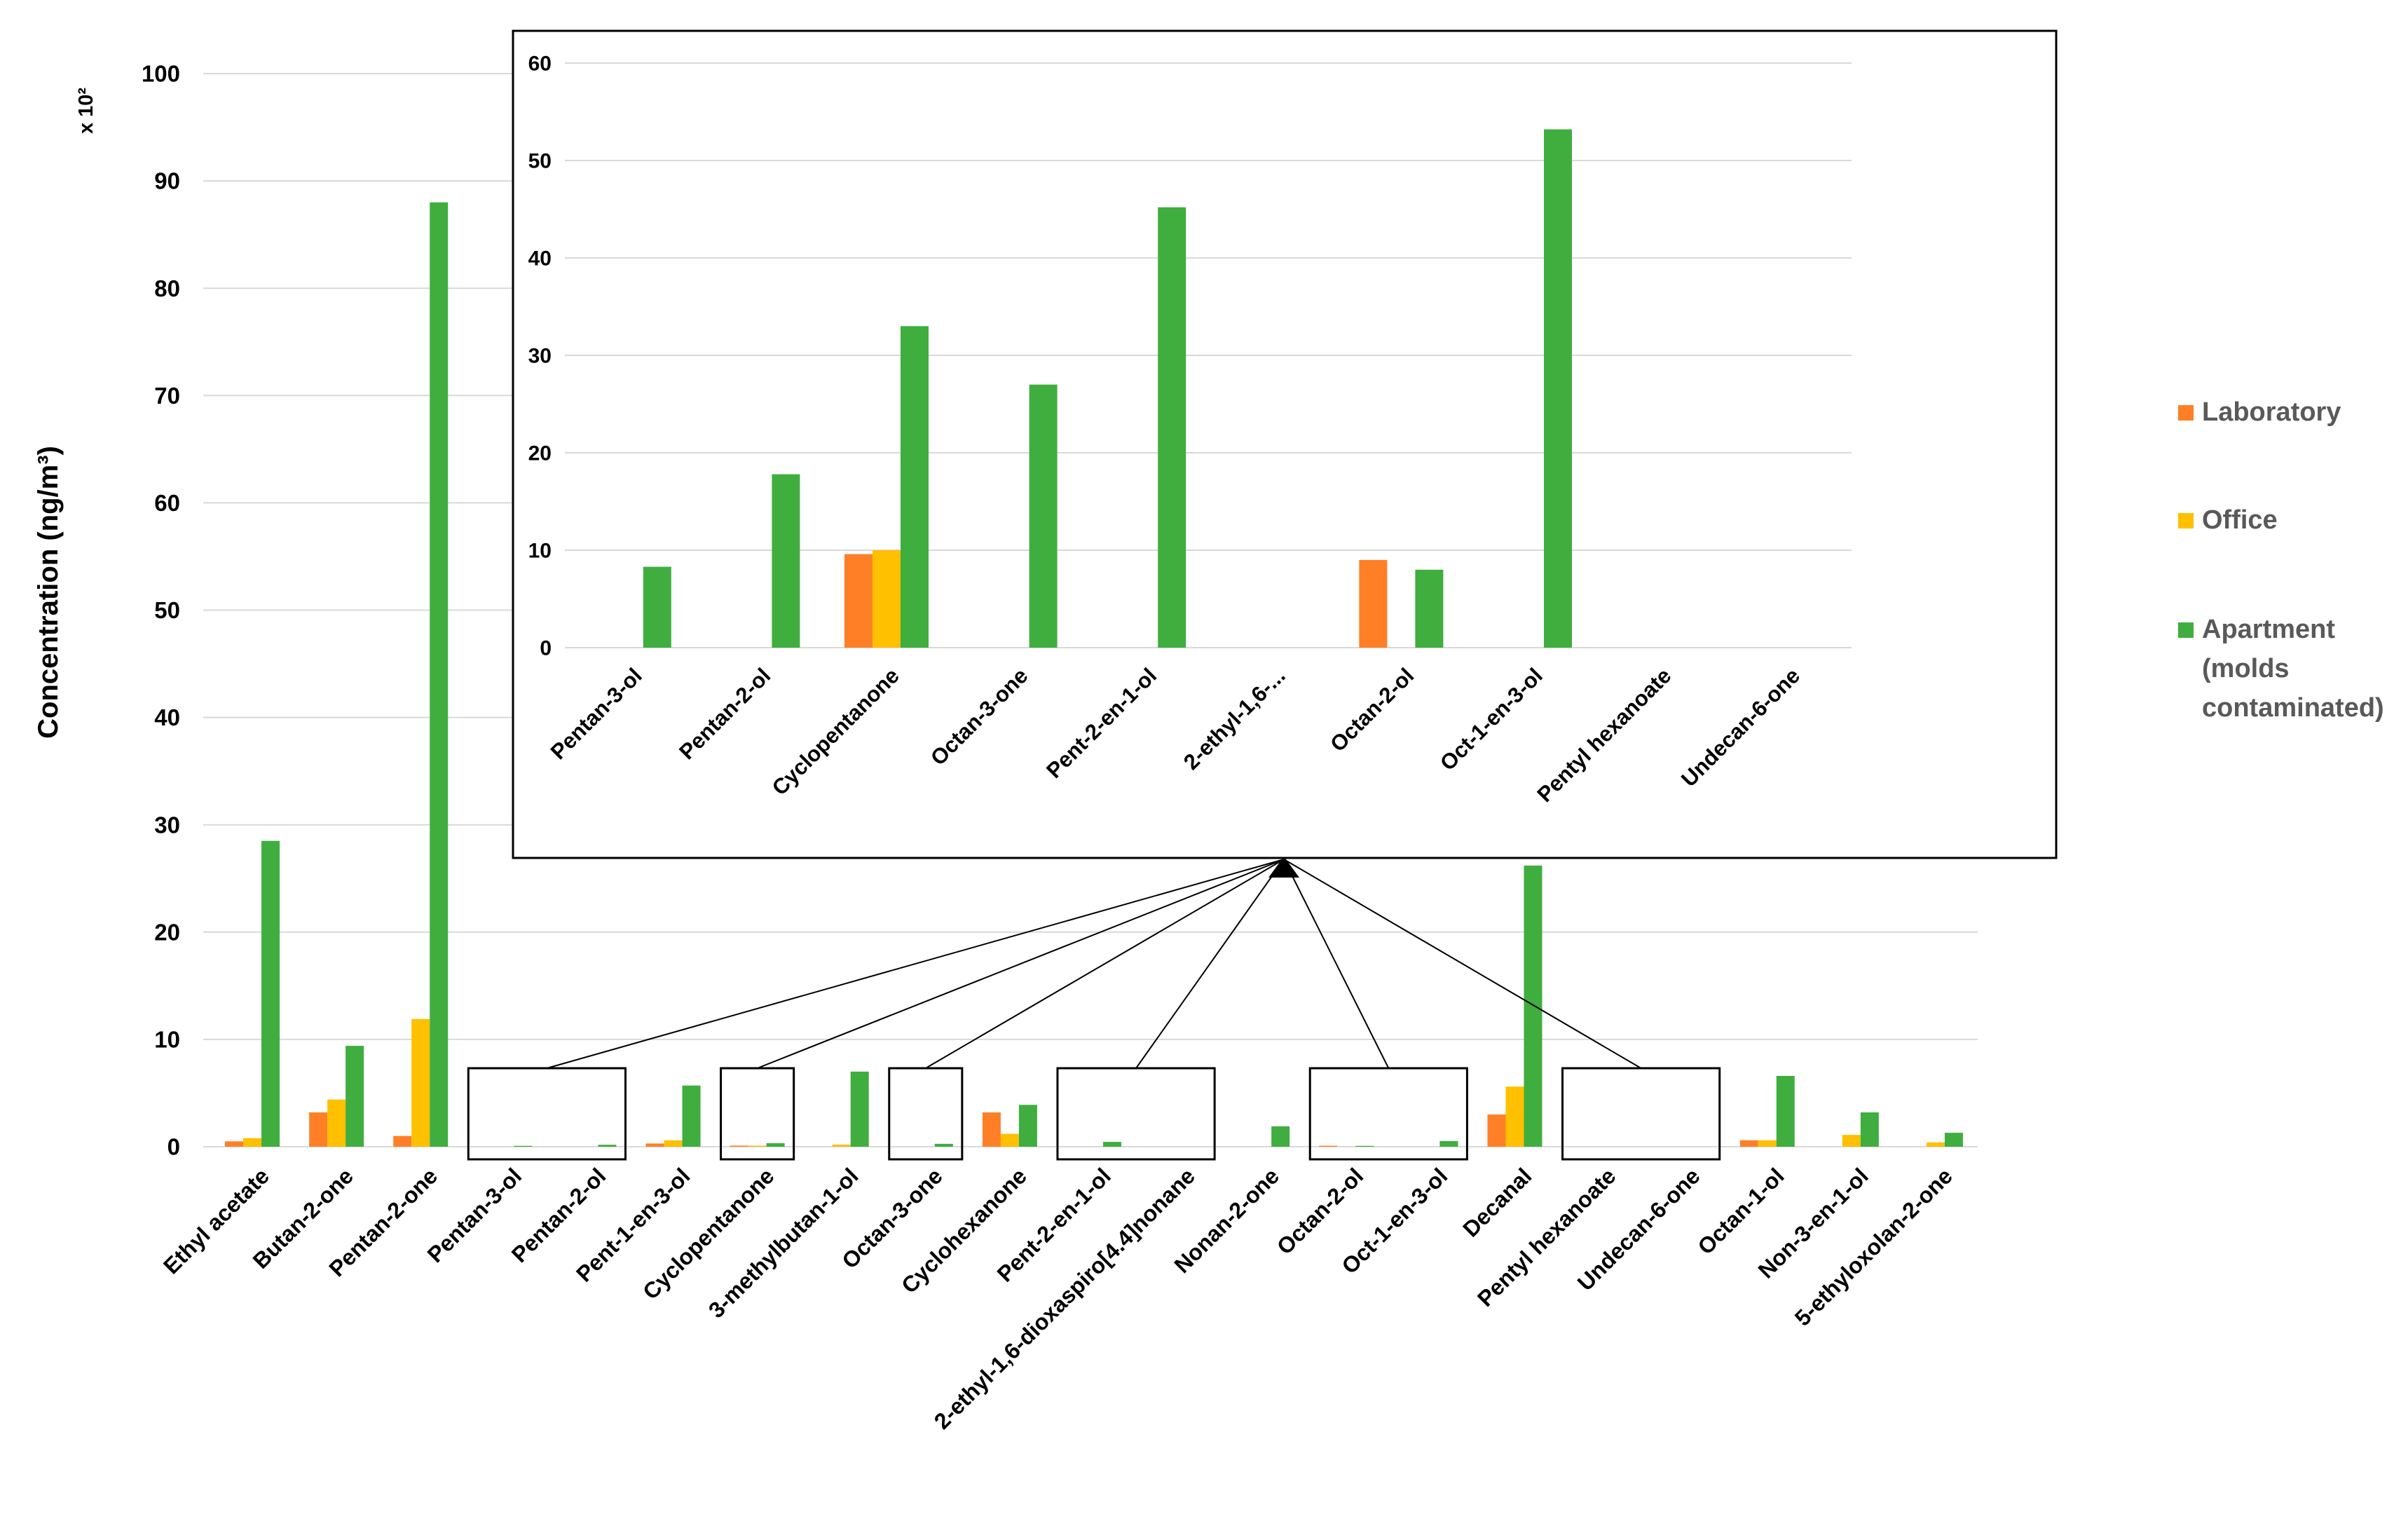 The width and height of the screenshot is (2408, 1514). I want to click on legend-label: Office, so click(2240, 520).